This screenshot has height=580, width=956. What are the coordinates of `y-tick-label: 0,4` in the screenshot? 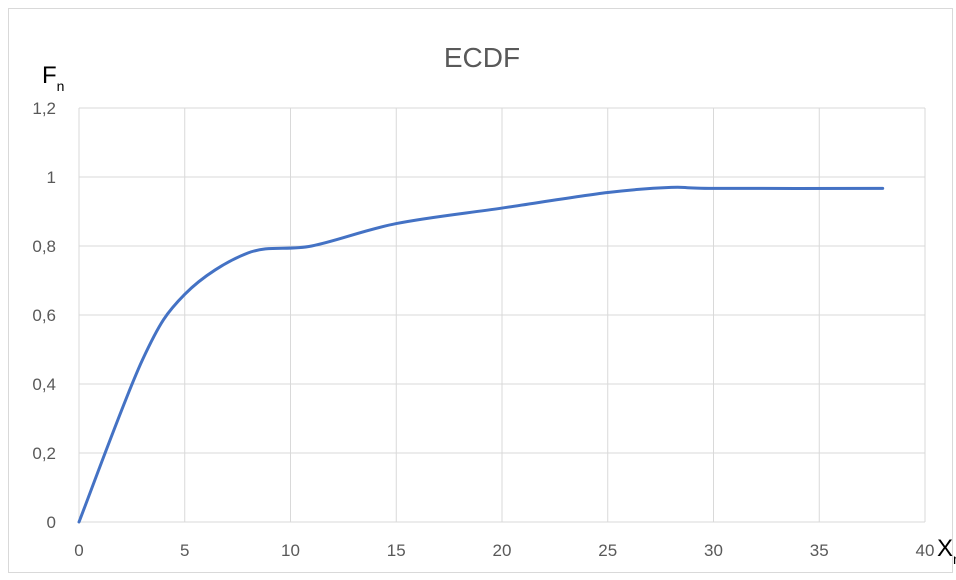 It's located at (44, 384).